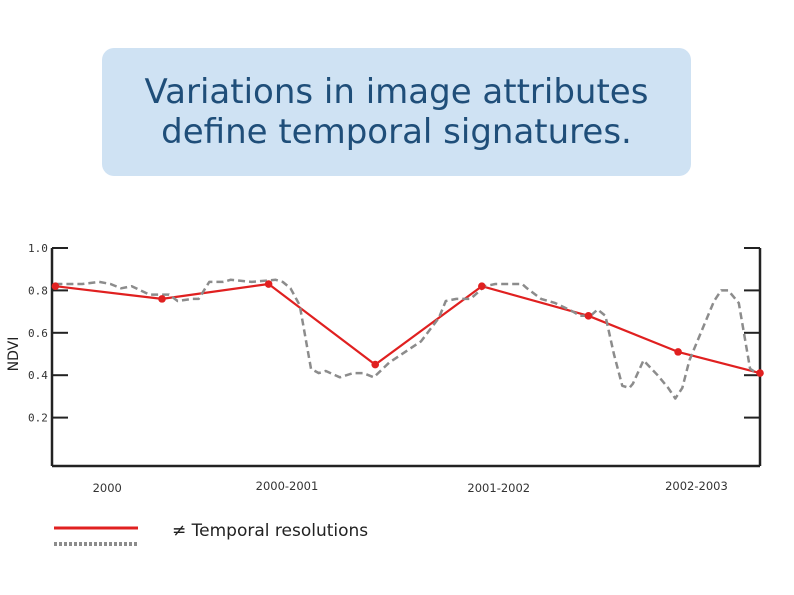 The height and width of the screenshot is (595, 794). Describe the element at coordinates (396, 92) in the screenshot. I see `title-line-1: Variations in image attributes` at that location.